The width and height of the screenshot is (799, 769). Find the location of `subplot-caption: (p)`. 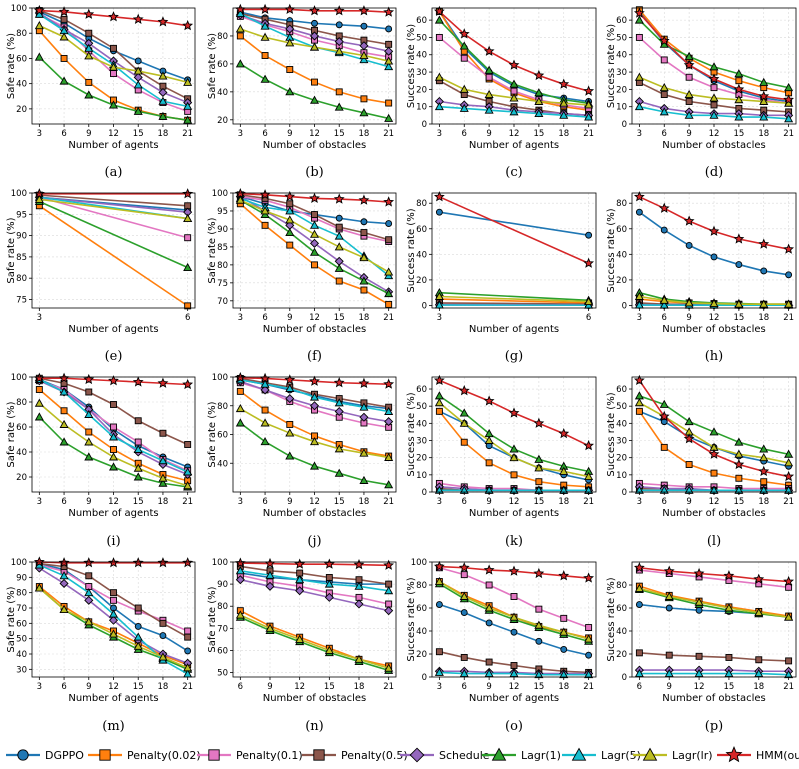

subplot-caption: (p) is located at coordinates (714, 726).